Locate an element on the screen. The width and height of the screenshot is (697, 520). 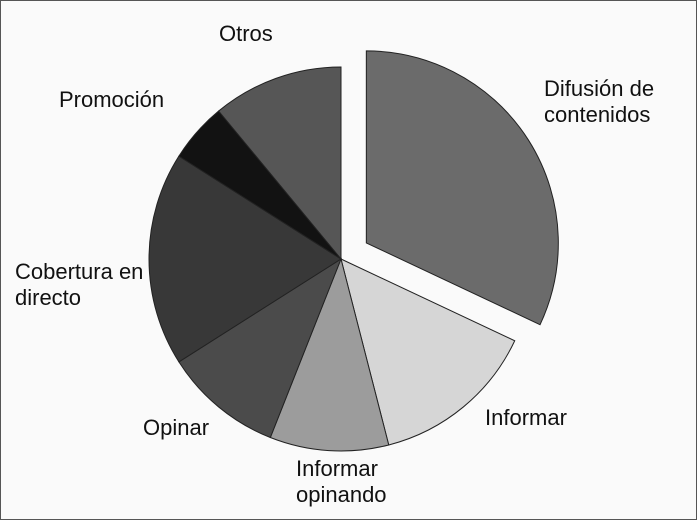
slice-label: Promoción is located at coordinates (112, 99).